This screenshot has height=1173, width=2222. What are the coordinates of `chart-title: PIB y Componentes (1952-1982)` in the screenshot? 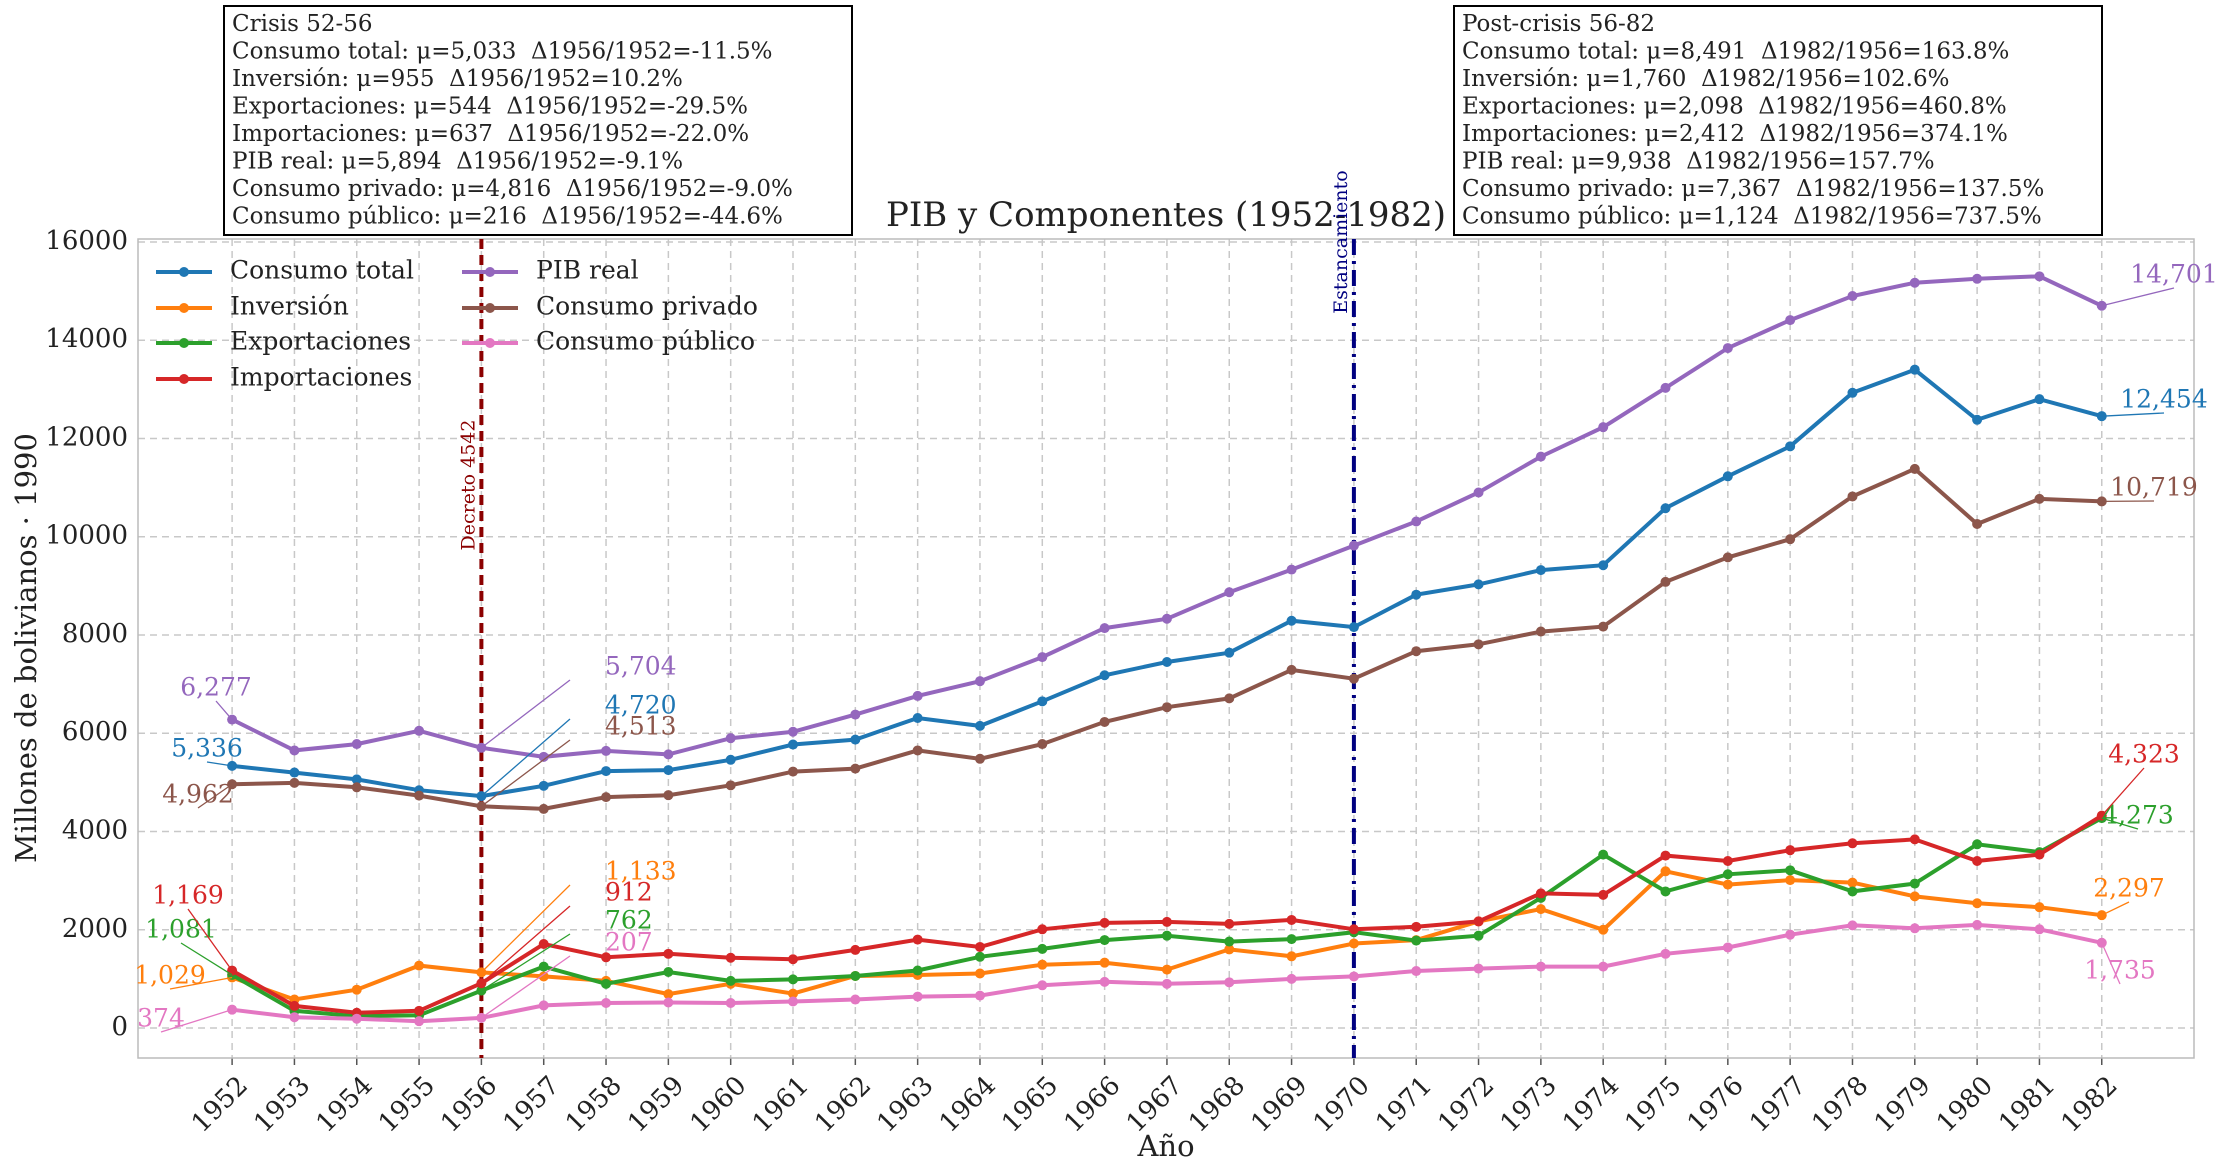 It's located at (1166, 215).